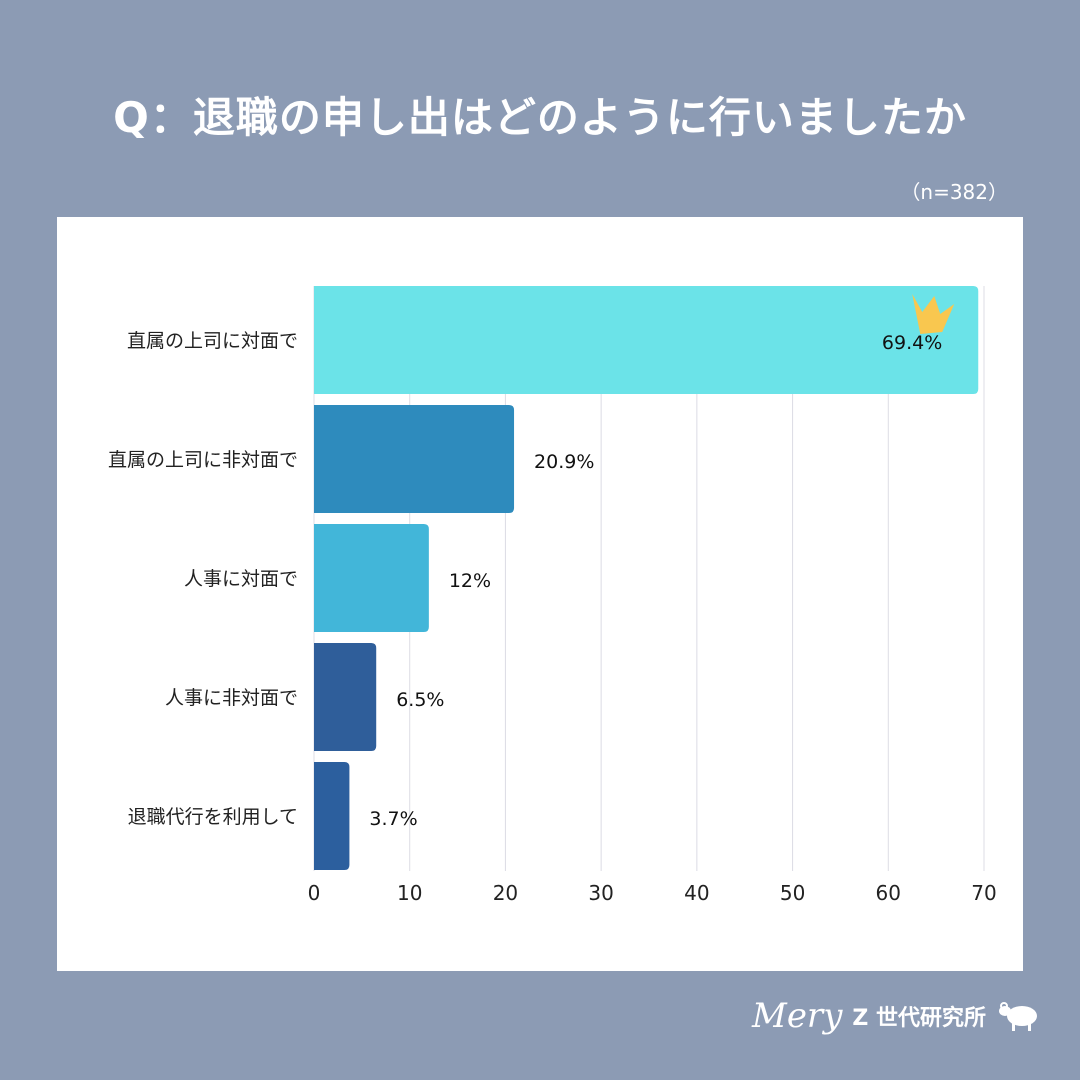 This screenshot has width=1080, height=1080. What do you see at coordinates (203, 460) in the screenshot?
I see `category-label: 直属の上司に非対面で` at bounding box center [203, 460].